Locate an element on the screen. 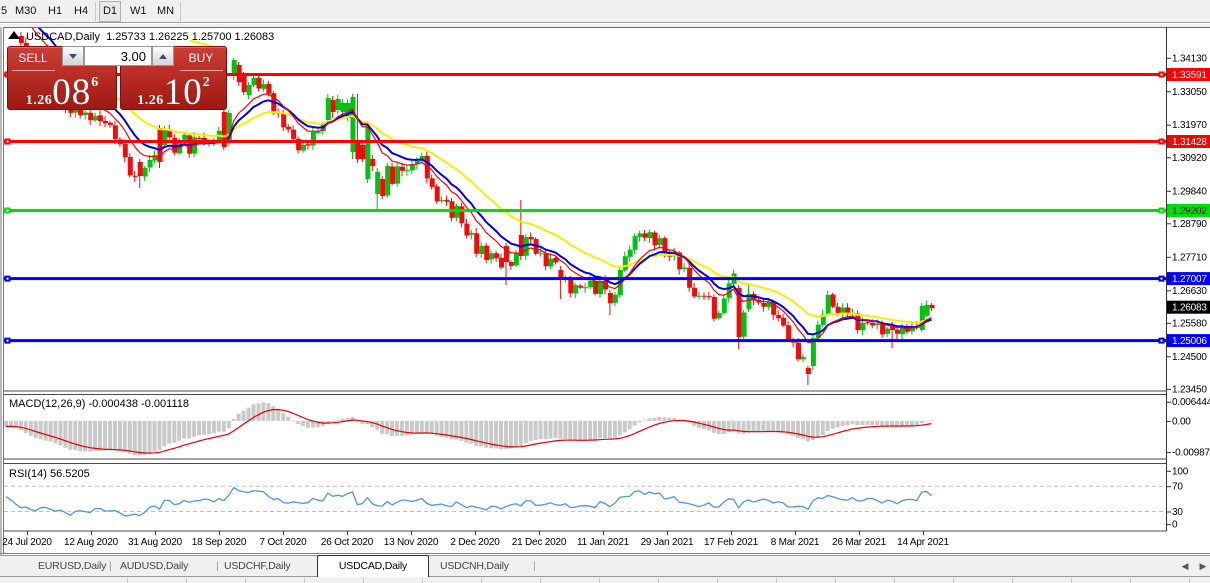 This screenshot has height=583, width=1210. svg-text: 1.31428 is located at coordinates (1189, 142).